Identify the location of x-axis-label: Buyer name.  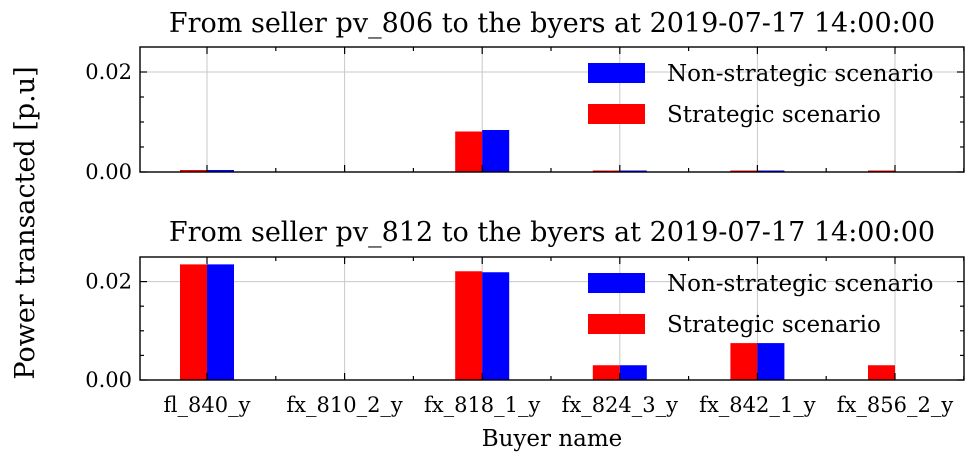
(552, 439).